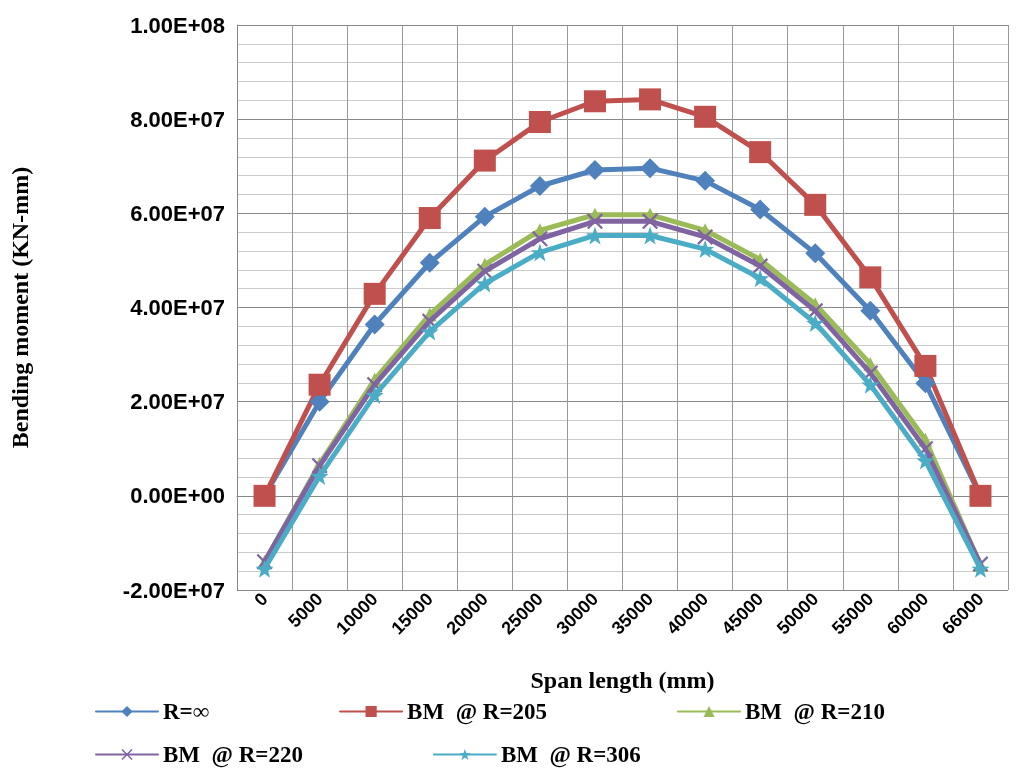  I want to click on y-tick-label: 1.00E+08, so click(177, 25).